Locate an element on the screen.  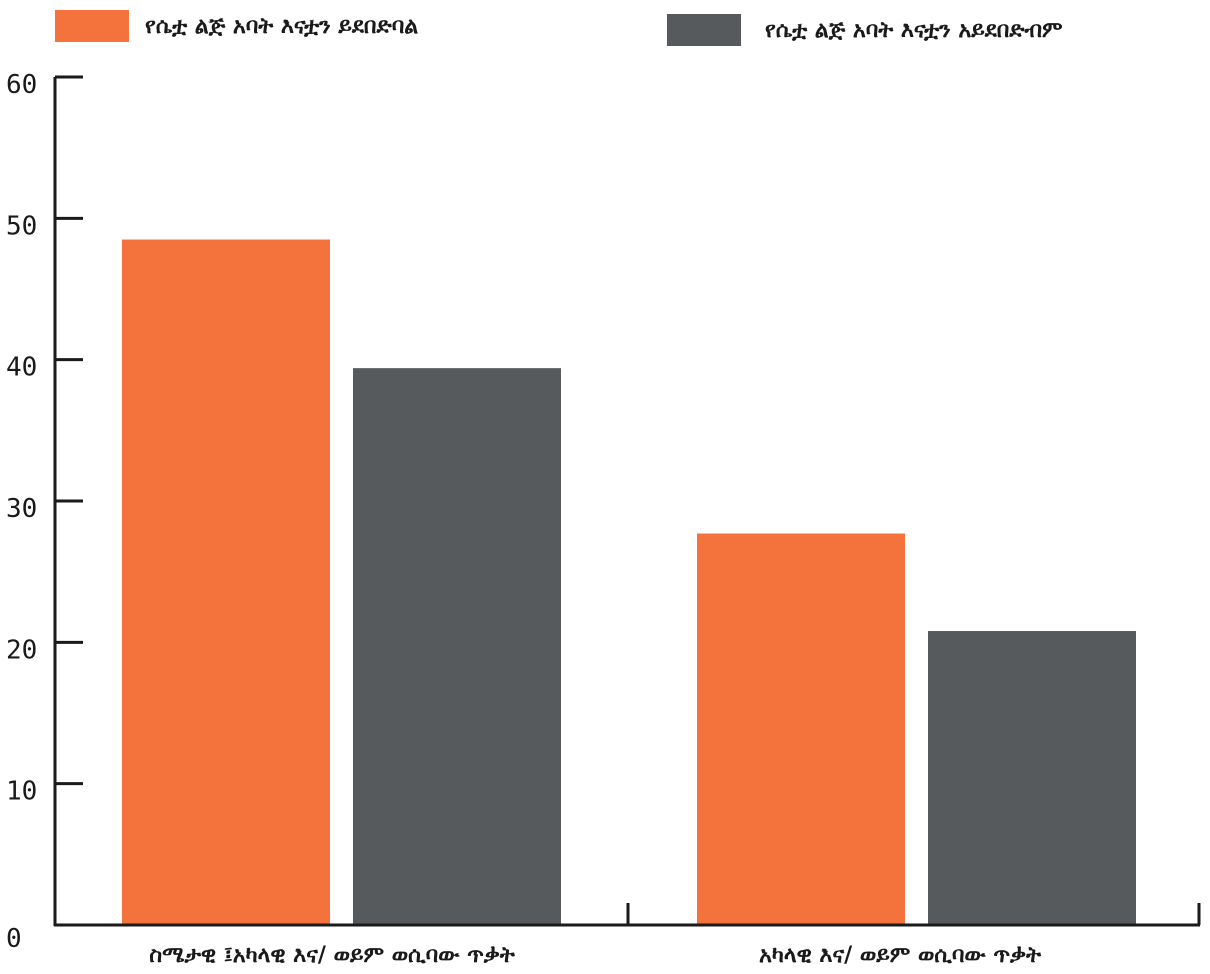
bar-cat2-series2 is located at coordinates (1032, 778).